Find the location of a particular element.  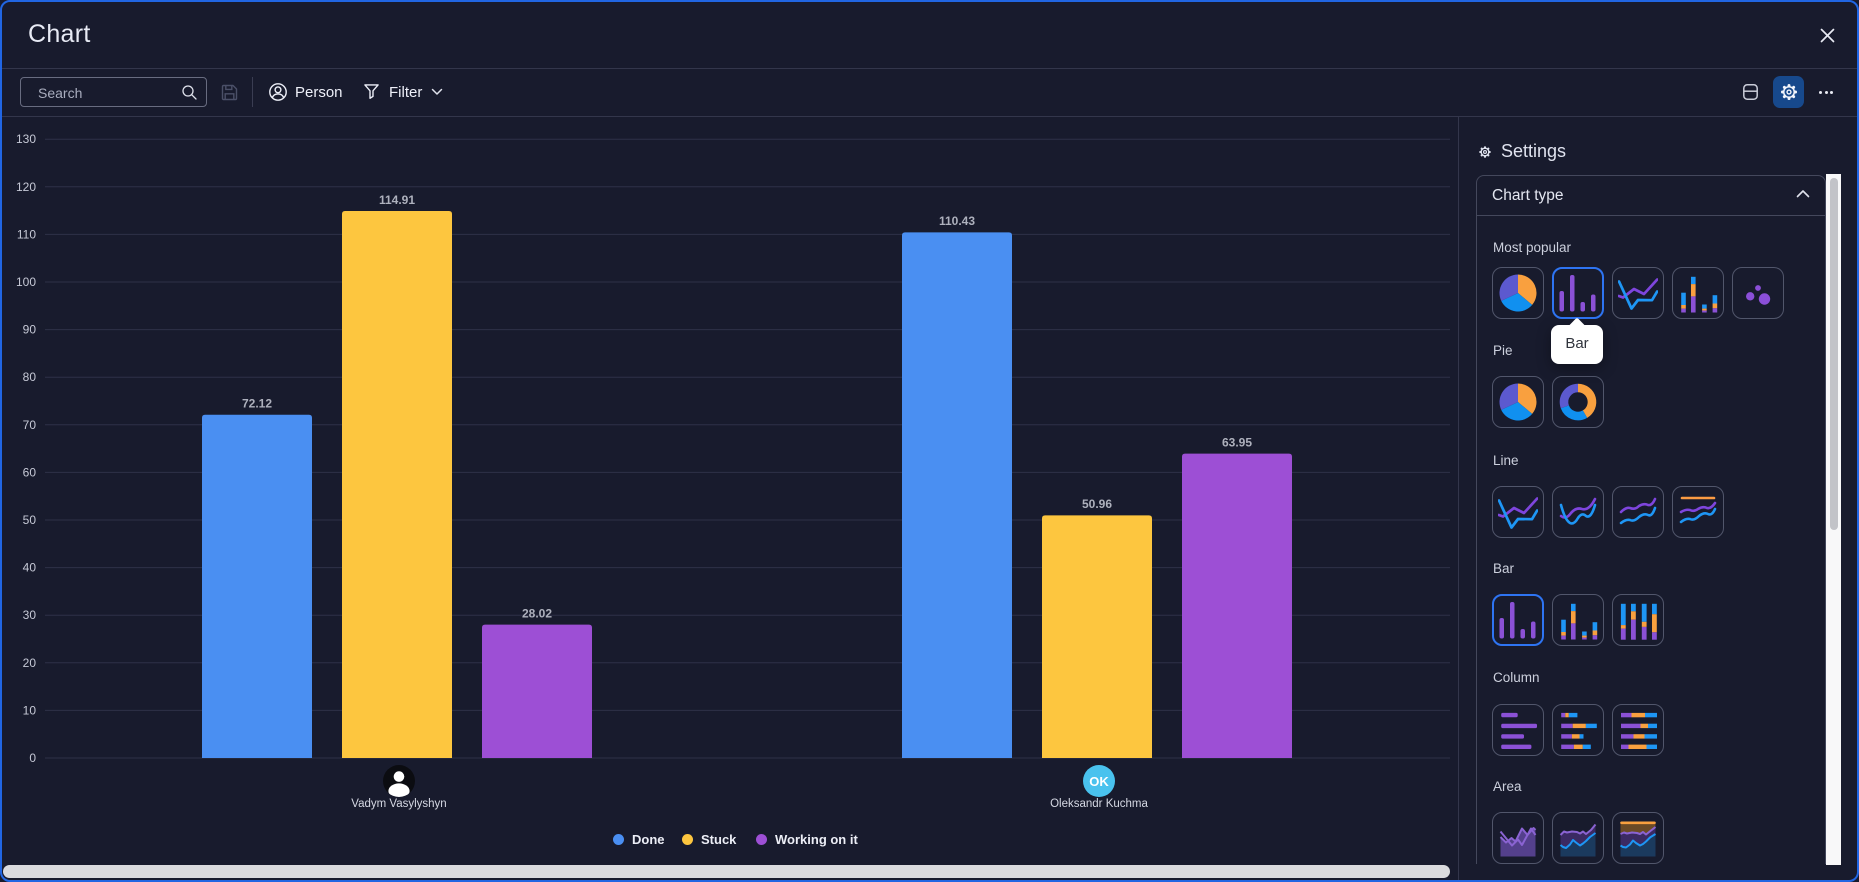

svg-text: 30 is located at coordinates (30, 615).